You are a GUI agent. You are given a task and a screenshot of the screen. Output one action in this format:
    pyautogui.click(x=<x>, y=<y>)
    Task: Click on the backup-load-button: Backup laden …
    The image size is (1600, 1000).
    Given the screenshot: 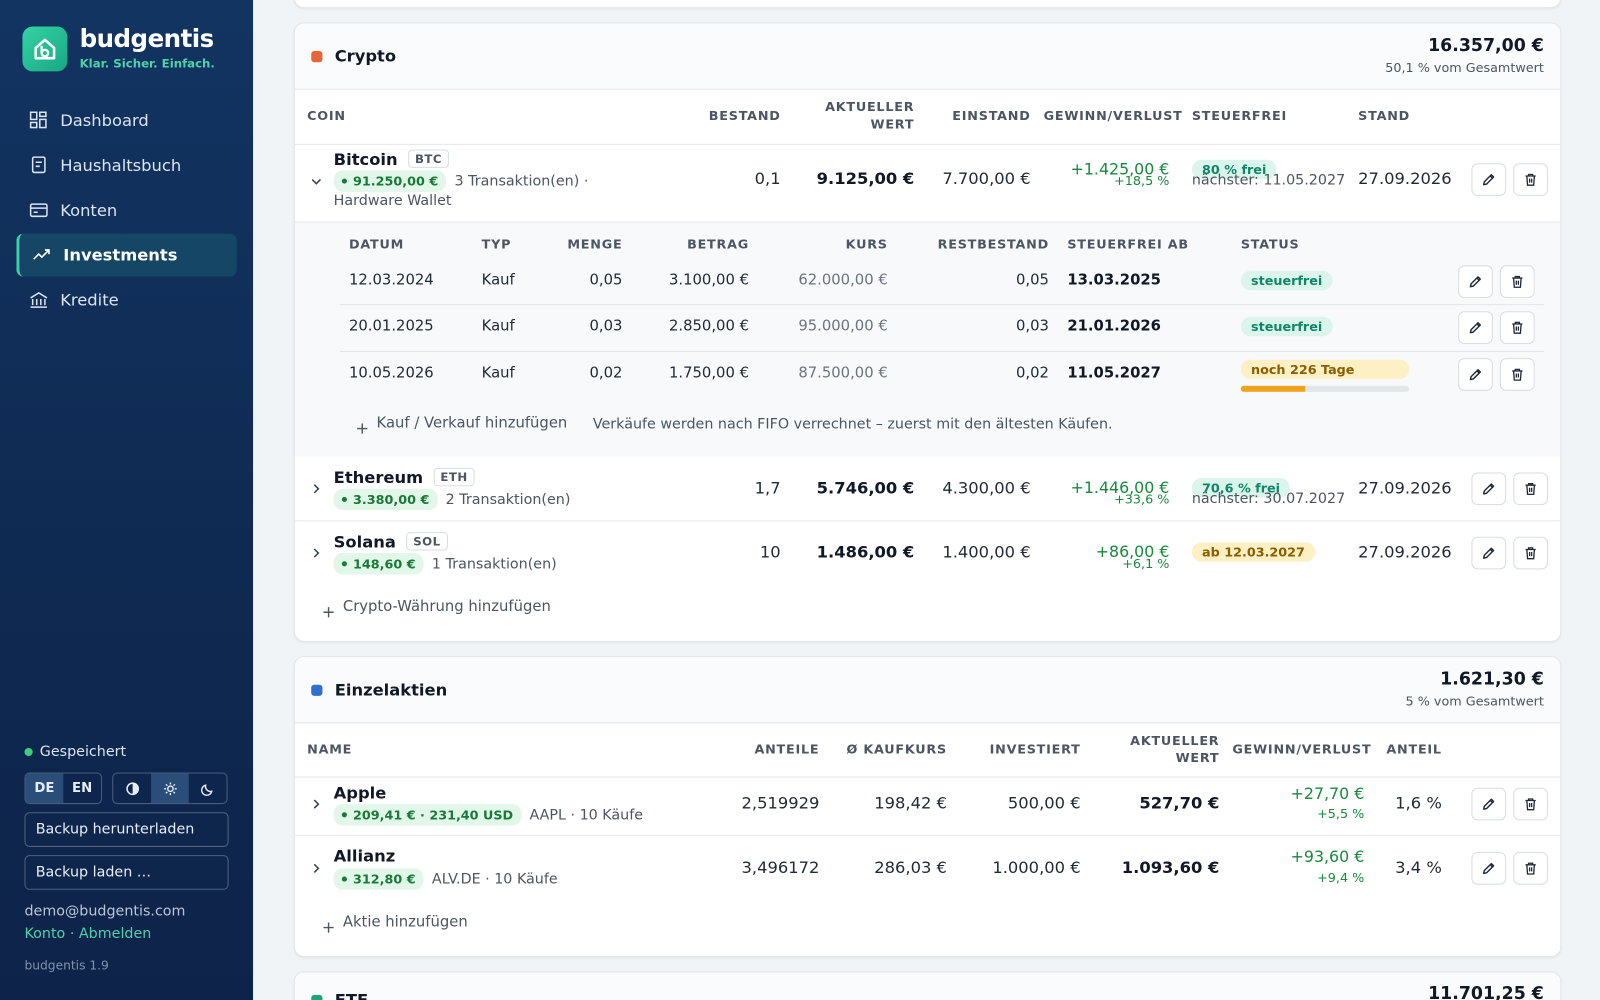 What is the action you would take?
    pyautogui.click(x=126, y=872)
    